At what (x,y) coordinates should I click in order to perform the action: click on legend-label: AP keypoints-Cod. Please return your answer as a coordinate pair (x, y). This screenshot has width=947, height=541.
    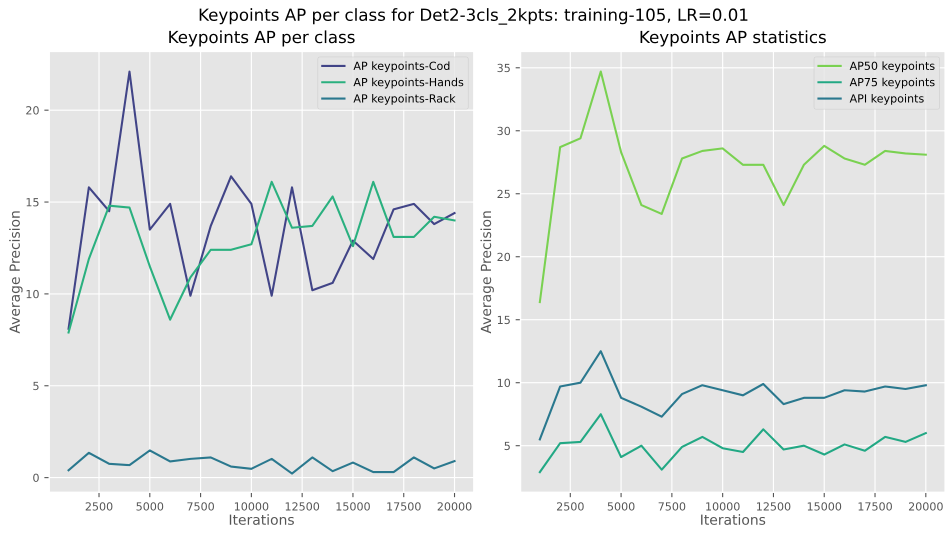
    Looking at the image, I should click on (401, 66).